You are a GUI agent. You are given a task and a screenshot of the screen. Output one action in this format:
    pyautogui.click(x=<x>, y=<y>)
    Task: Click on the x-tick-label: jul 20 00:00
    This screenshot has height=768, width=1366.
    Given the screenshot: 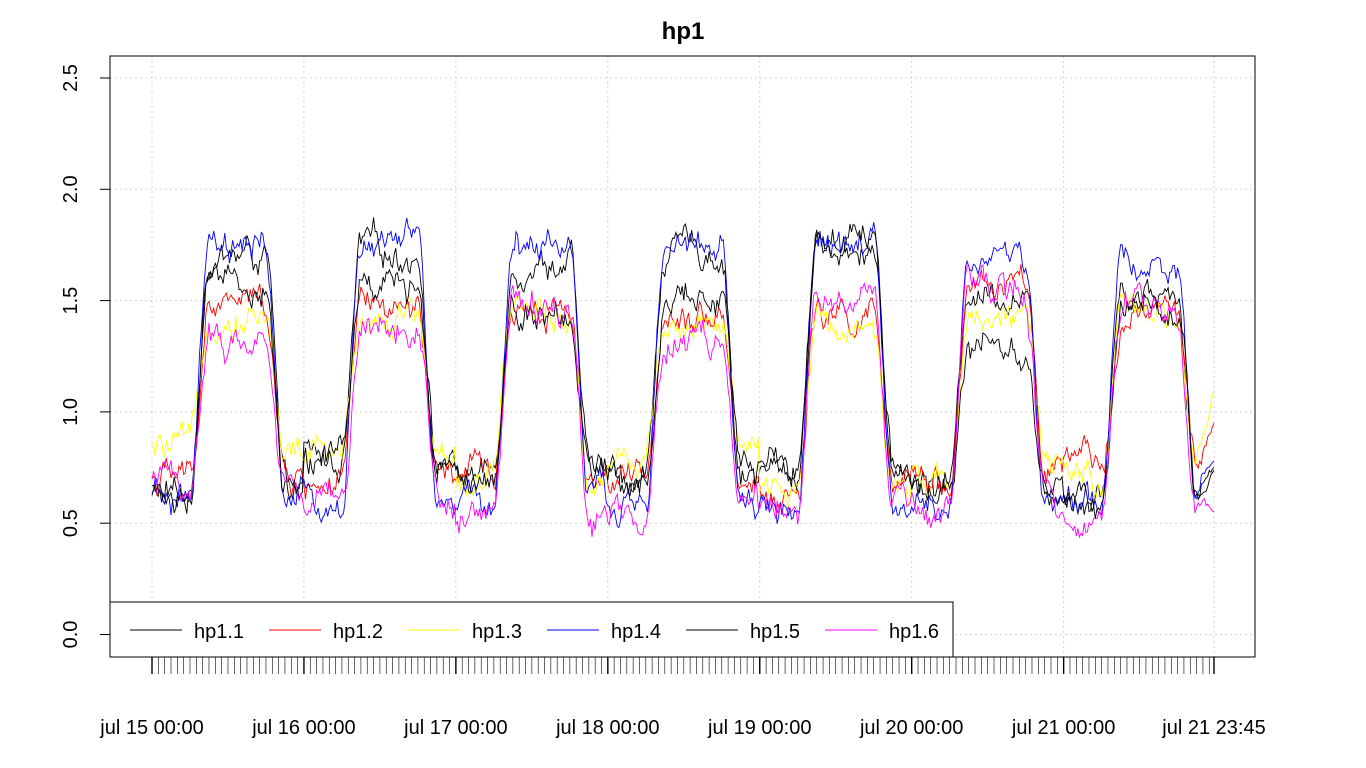 What is the action you would take?
    pyautogui.click(x=911, y=728)
    